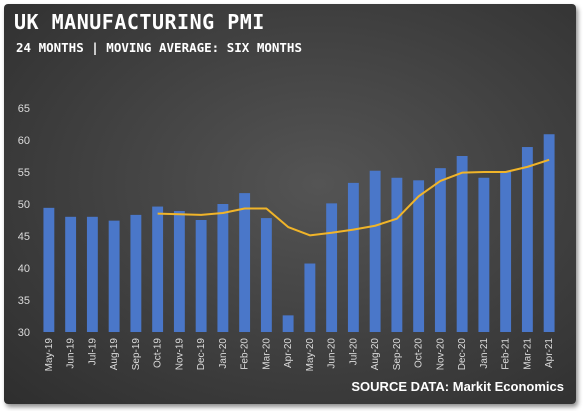 Image resolution: width=584 pixels, height=411 pixels. Describe the element at coordinates (49, 355) in the screenshot. I see `x-tick-label: May-19` at that location.